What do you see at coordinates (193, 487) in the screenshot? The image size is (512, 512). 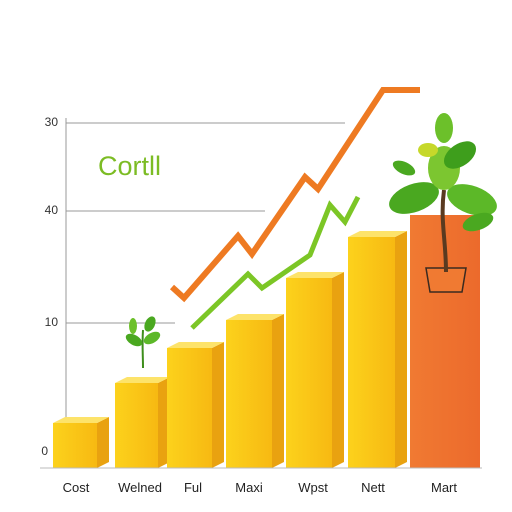 I see `category-label: Ful` at bounding box center [193, 487].